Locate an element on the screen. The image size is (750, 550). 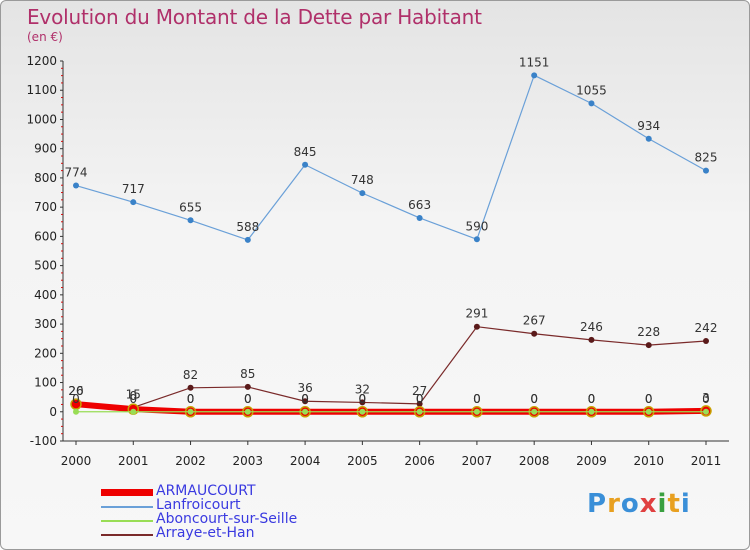
data-label: 246 is located at coordinates (591, 327).